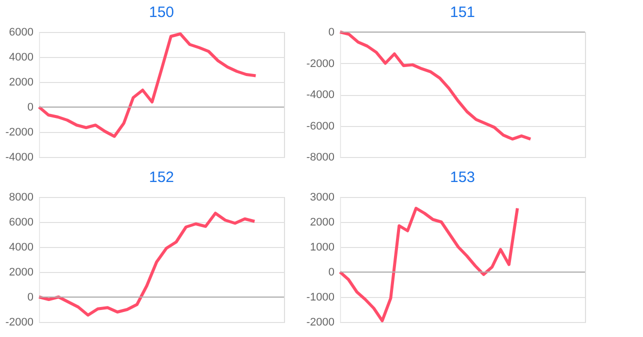 This screenshot has height=337, width=643. I want to click on y-tick-label: 8000, so click(21, 198).